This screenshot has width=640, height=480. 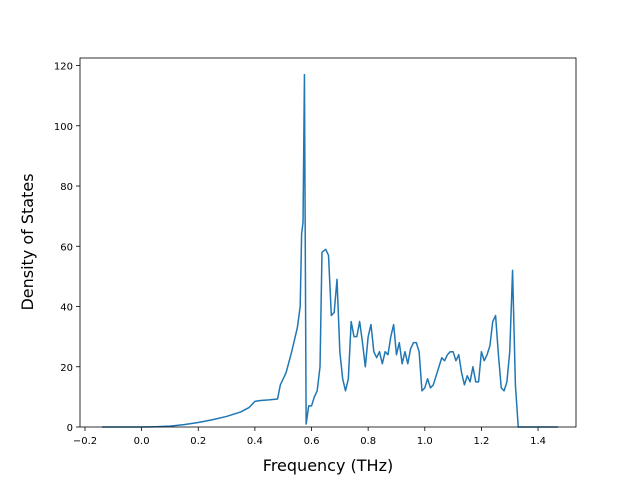 What do you see at coordinates (27, 241) in the screenshot?
I see `y-axis-label: Density of States` at bounding box center [27, 241].